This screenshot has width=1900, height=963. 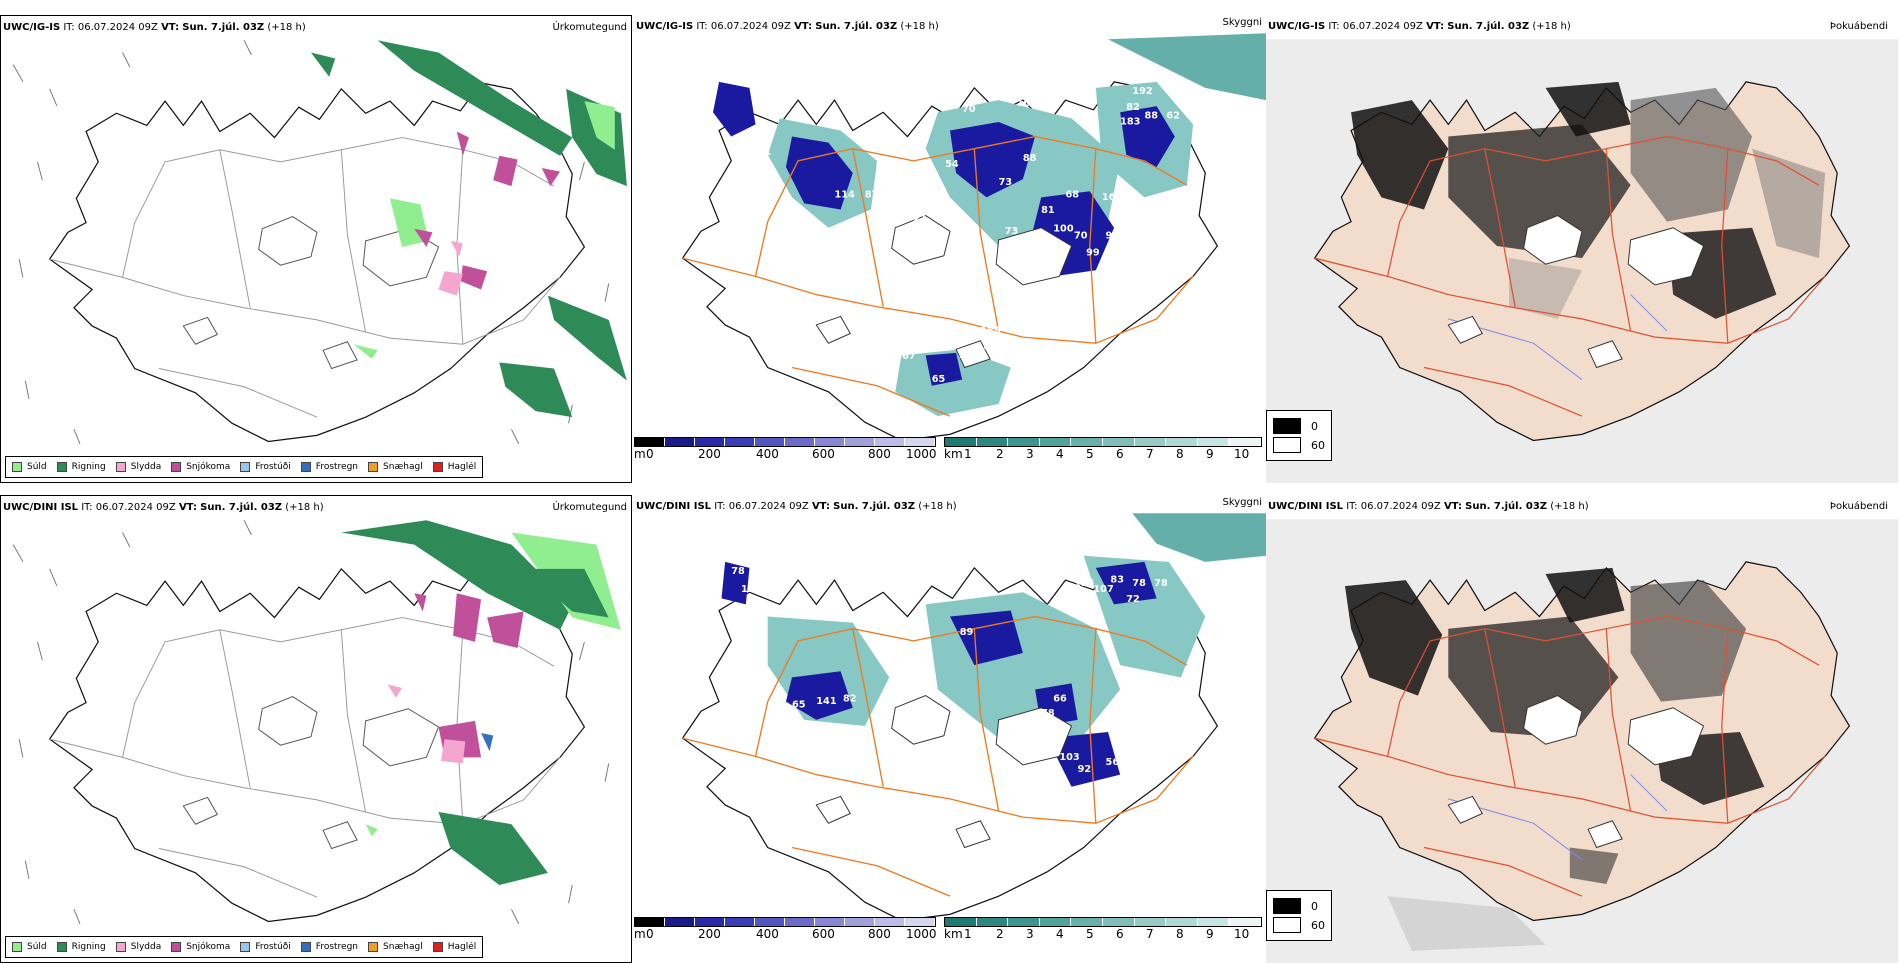 I want to click on cloud-base-bar, so click(x=785, y=442).